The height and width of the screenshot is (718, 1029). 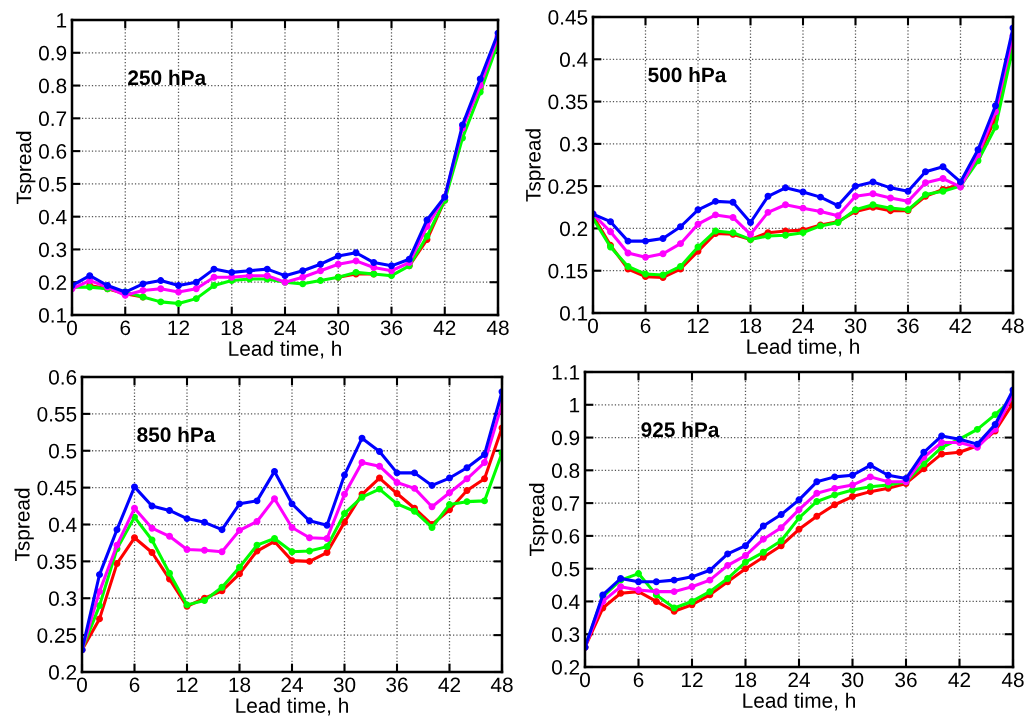 What do you see at coordinates (687, 75) in the screenshot?
I see `annotation: 500 hPa` at bounding box center [687, 75].